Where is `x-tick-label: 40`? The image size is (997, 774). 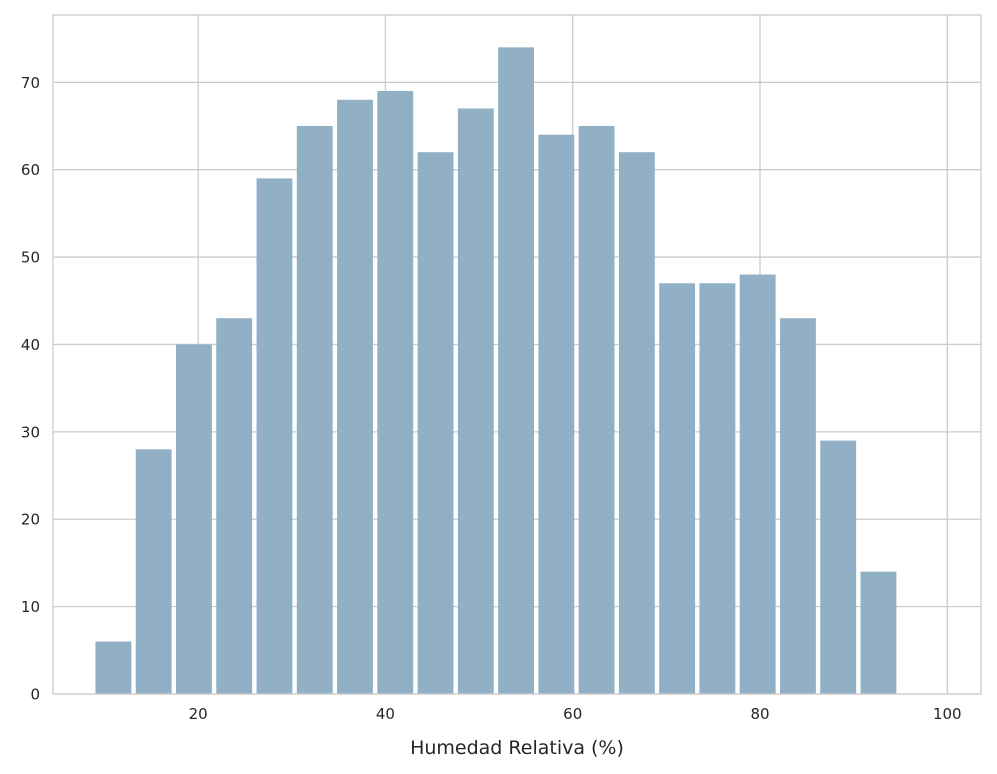
x-tick-label: 40 is located at coordinates (385, 714).